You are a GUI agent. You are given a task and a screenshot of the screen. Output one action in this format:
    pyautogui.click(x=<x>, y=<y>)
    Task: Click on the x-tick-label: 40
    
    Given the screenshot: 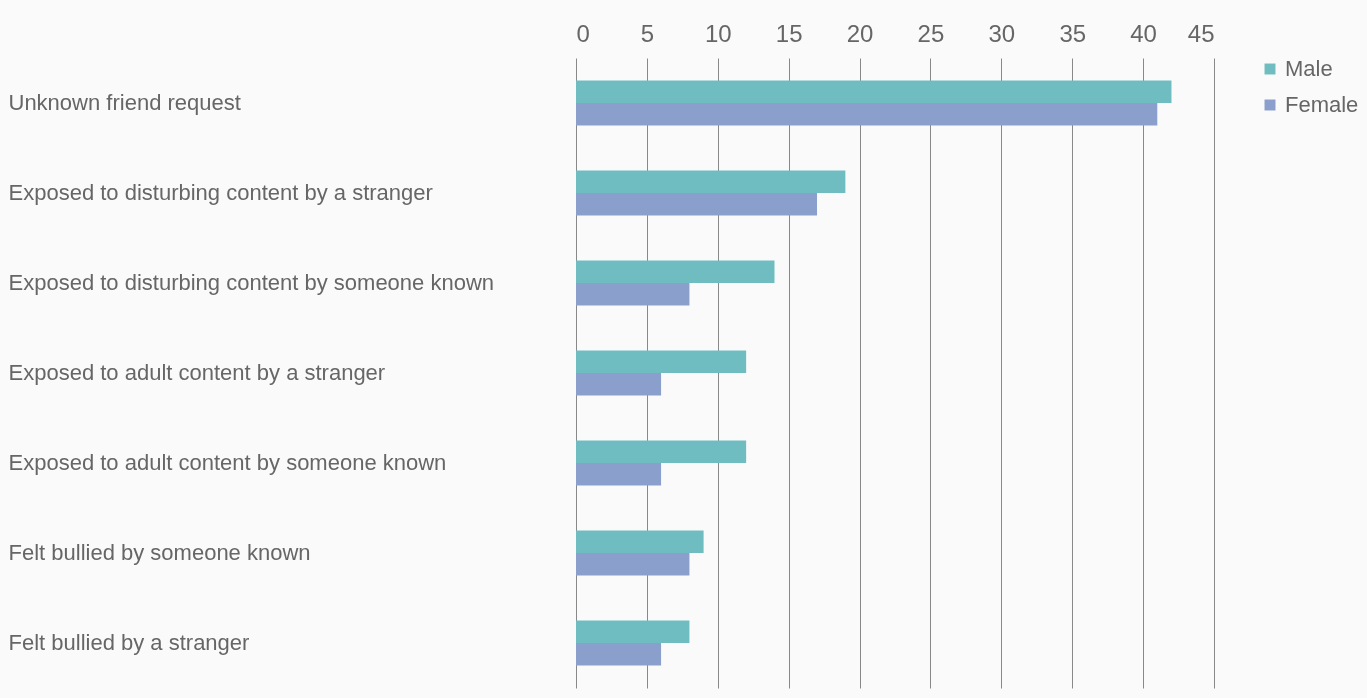 What is the action you would take?
    pyautogui.click(x=1143, y=33)
    